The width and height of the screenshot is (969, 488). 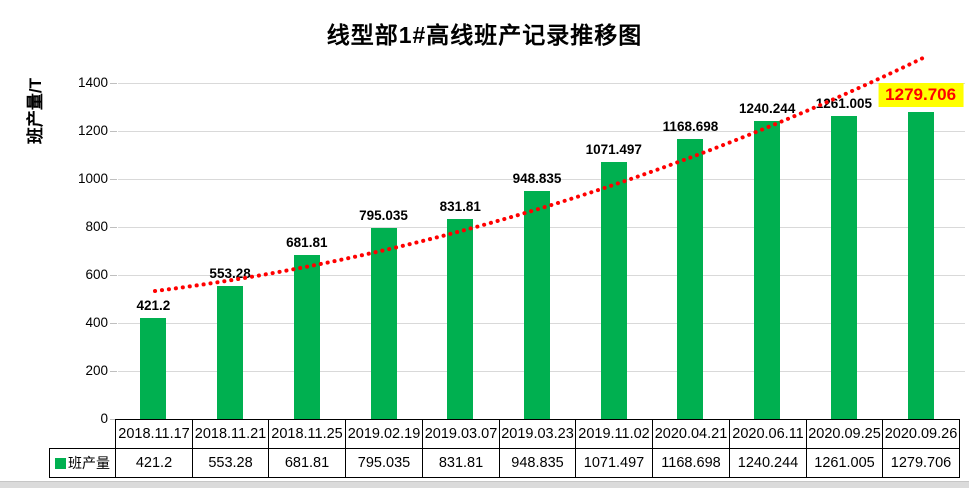 What do you see at coordinates (767, 108) in the screenshot?
I see `bar-value-label: 1240.244` at bounding box center [767, 108].